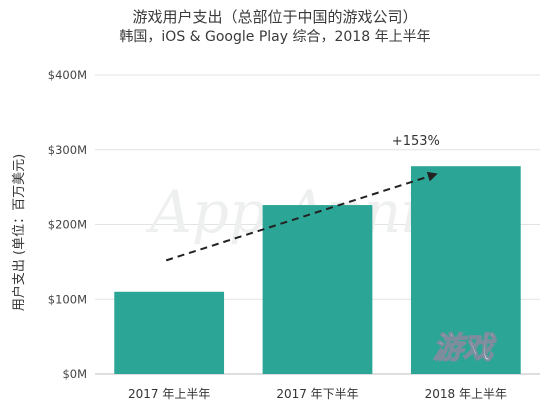  What do you see at coordinates (67, 225) in the screenshot?
I see `y-tick-label: $200M` at bounding box center [67, 225].